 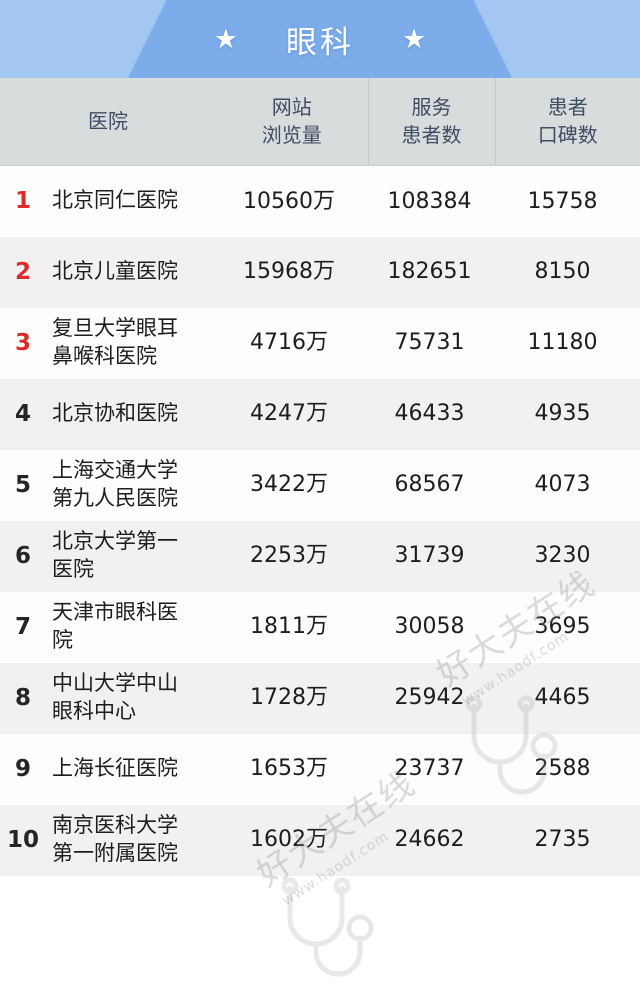 What do you see at coordinates (22, 342) in the screenshot?
I see `rank-cell: 3` at bounding box center [22, 342].